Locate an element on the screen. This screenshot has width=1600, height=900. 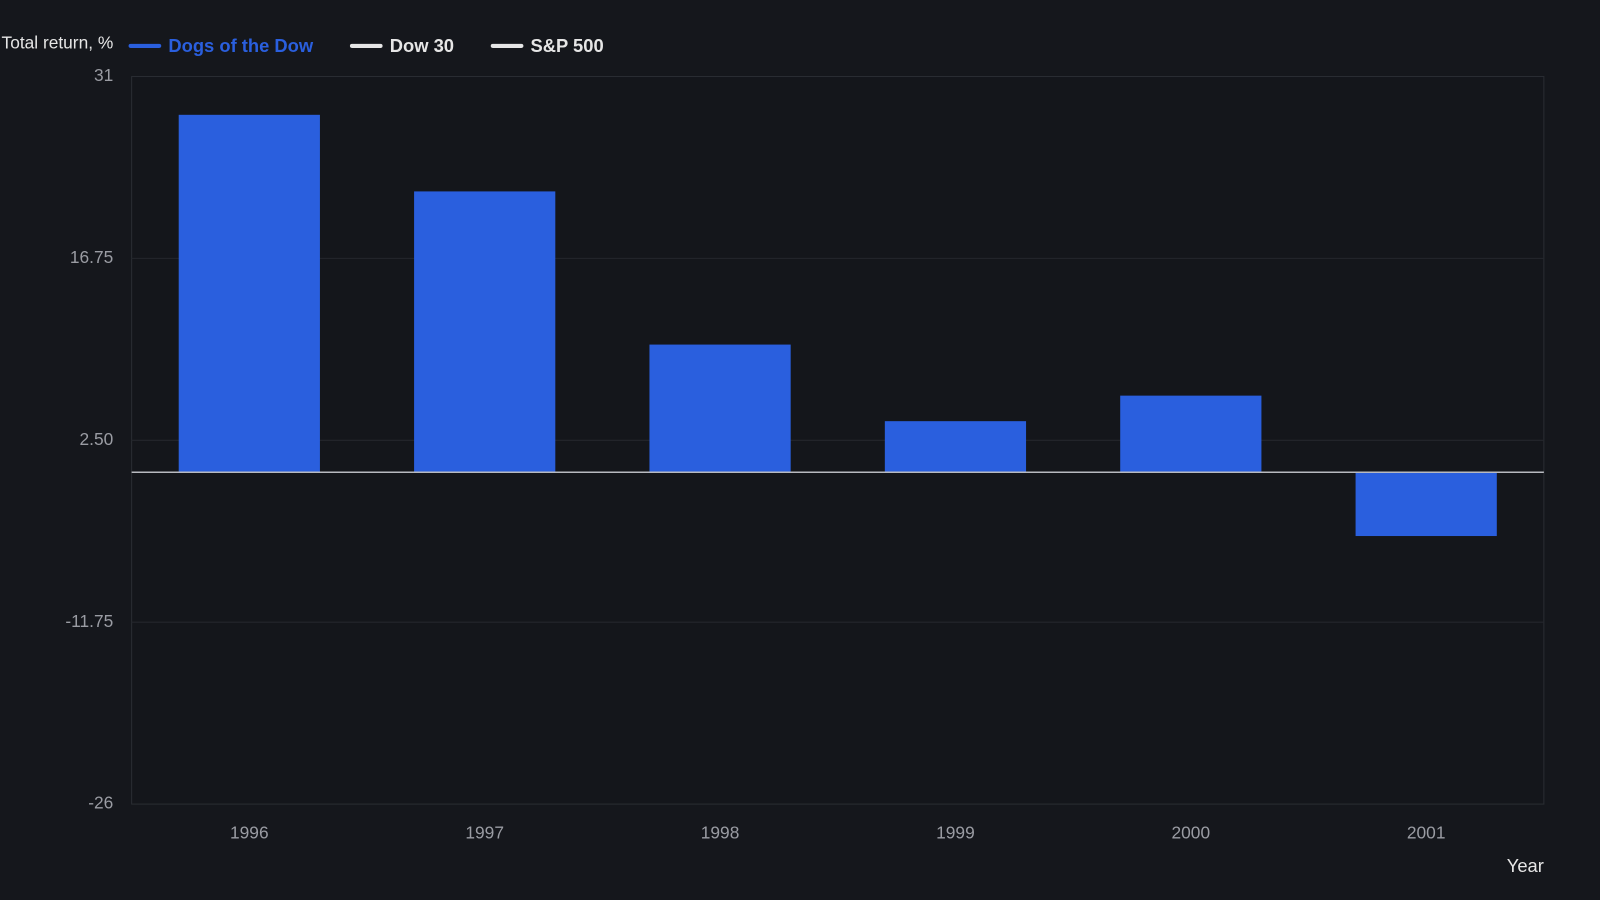
x-tick-label: 2001 is located at coordinates (1426, 832).